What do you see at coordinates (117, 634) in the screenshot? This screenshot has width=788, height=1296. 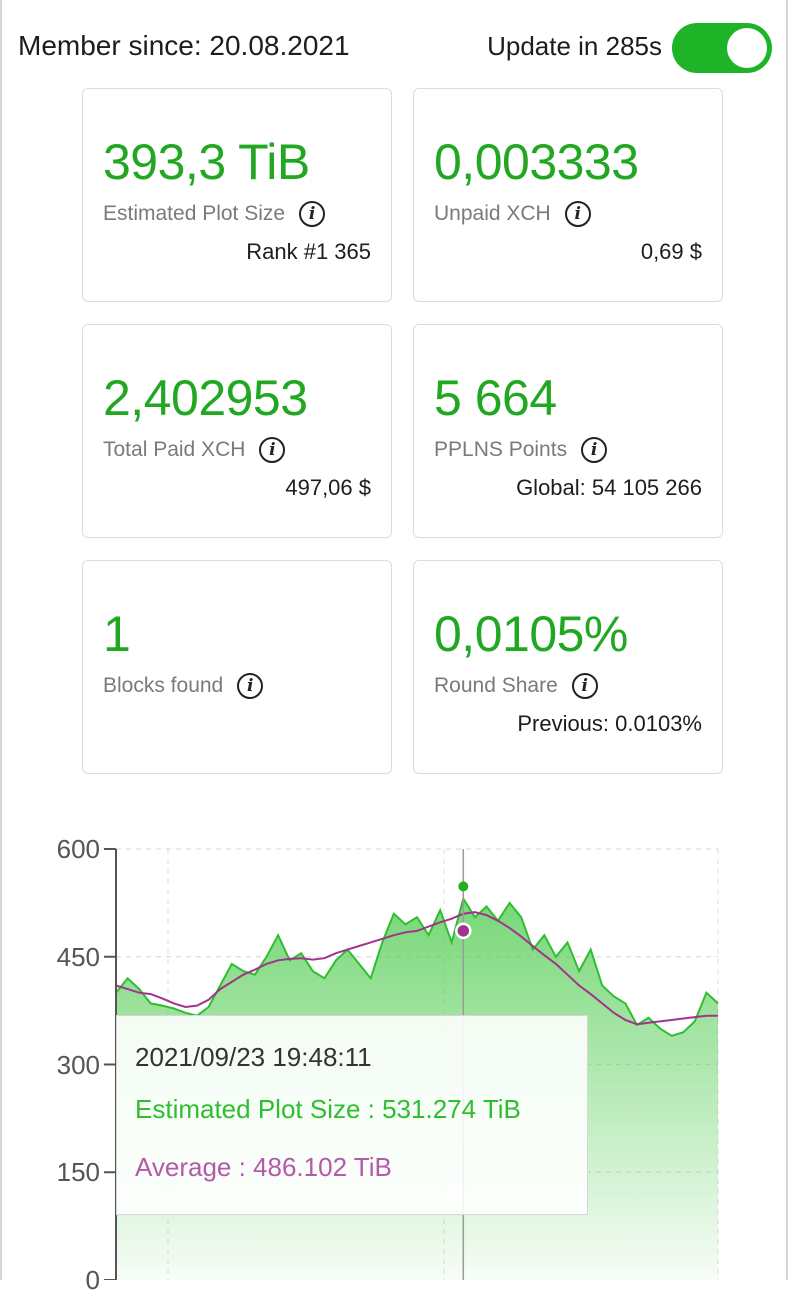 I see `blocks-value: 1` at bounding box center [117, 634].